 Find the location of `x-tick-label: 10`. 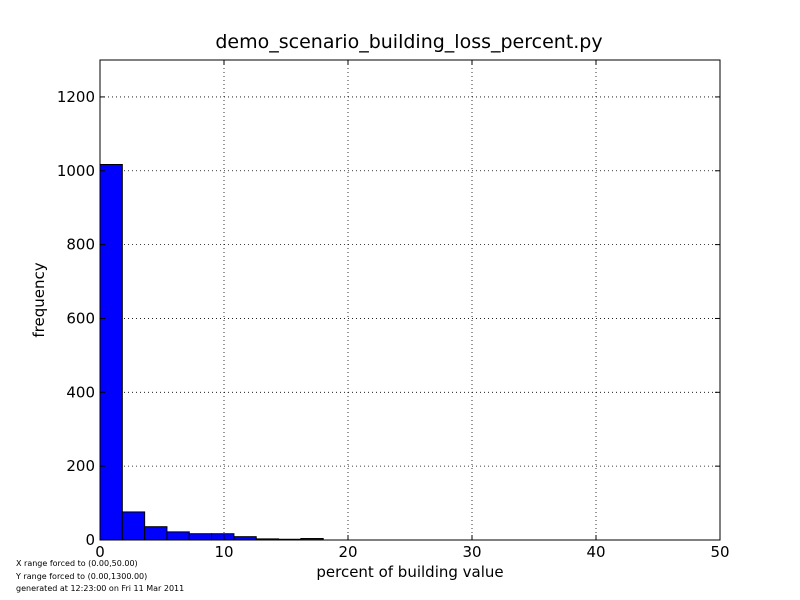

x-tick-label: 10 is located at coordinates (223, 552).